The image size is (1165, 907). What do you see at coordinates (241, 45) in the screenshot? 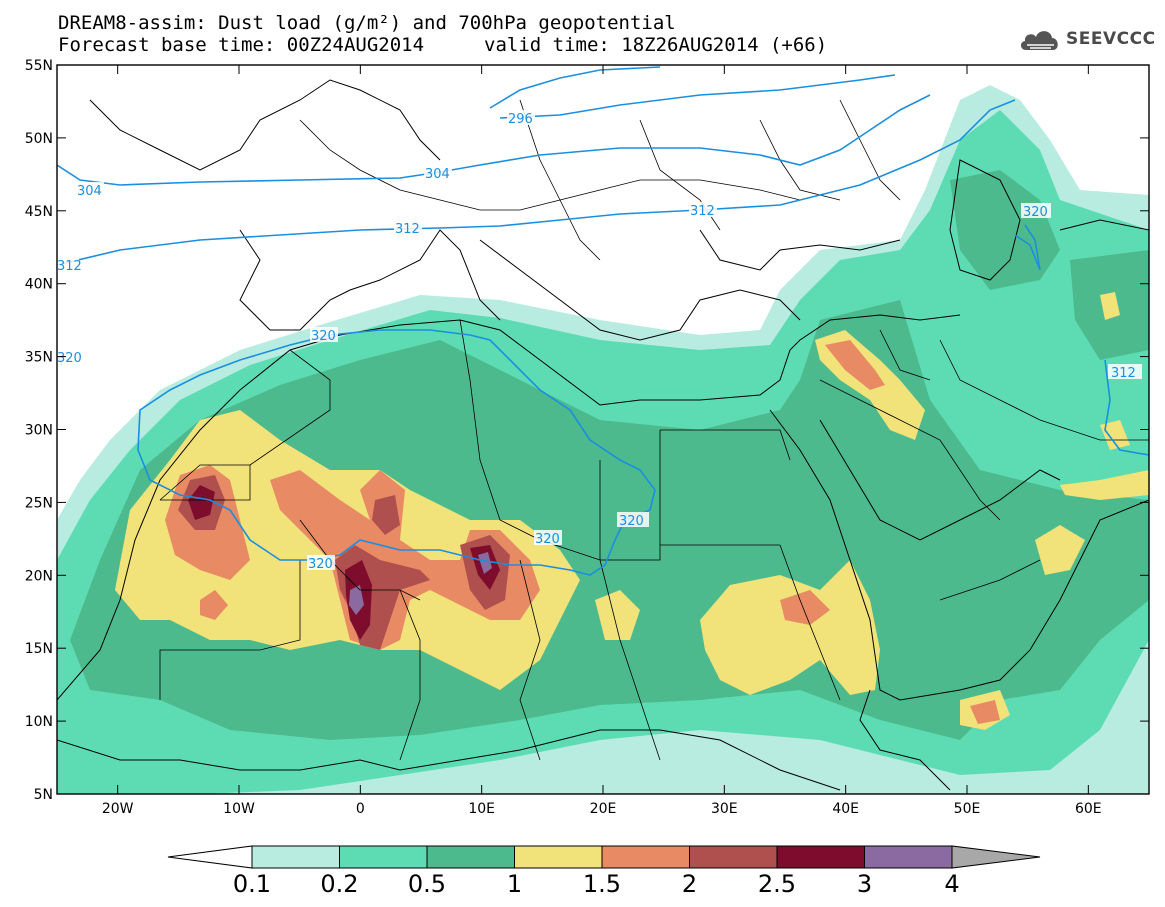
I see `base-time: Forecast base time: 00Z24AUG2014` at bounding box center [241, 45].